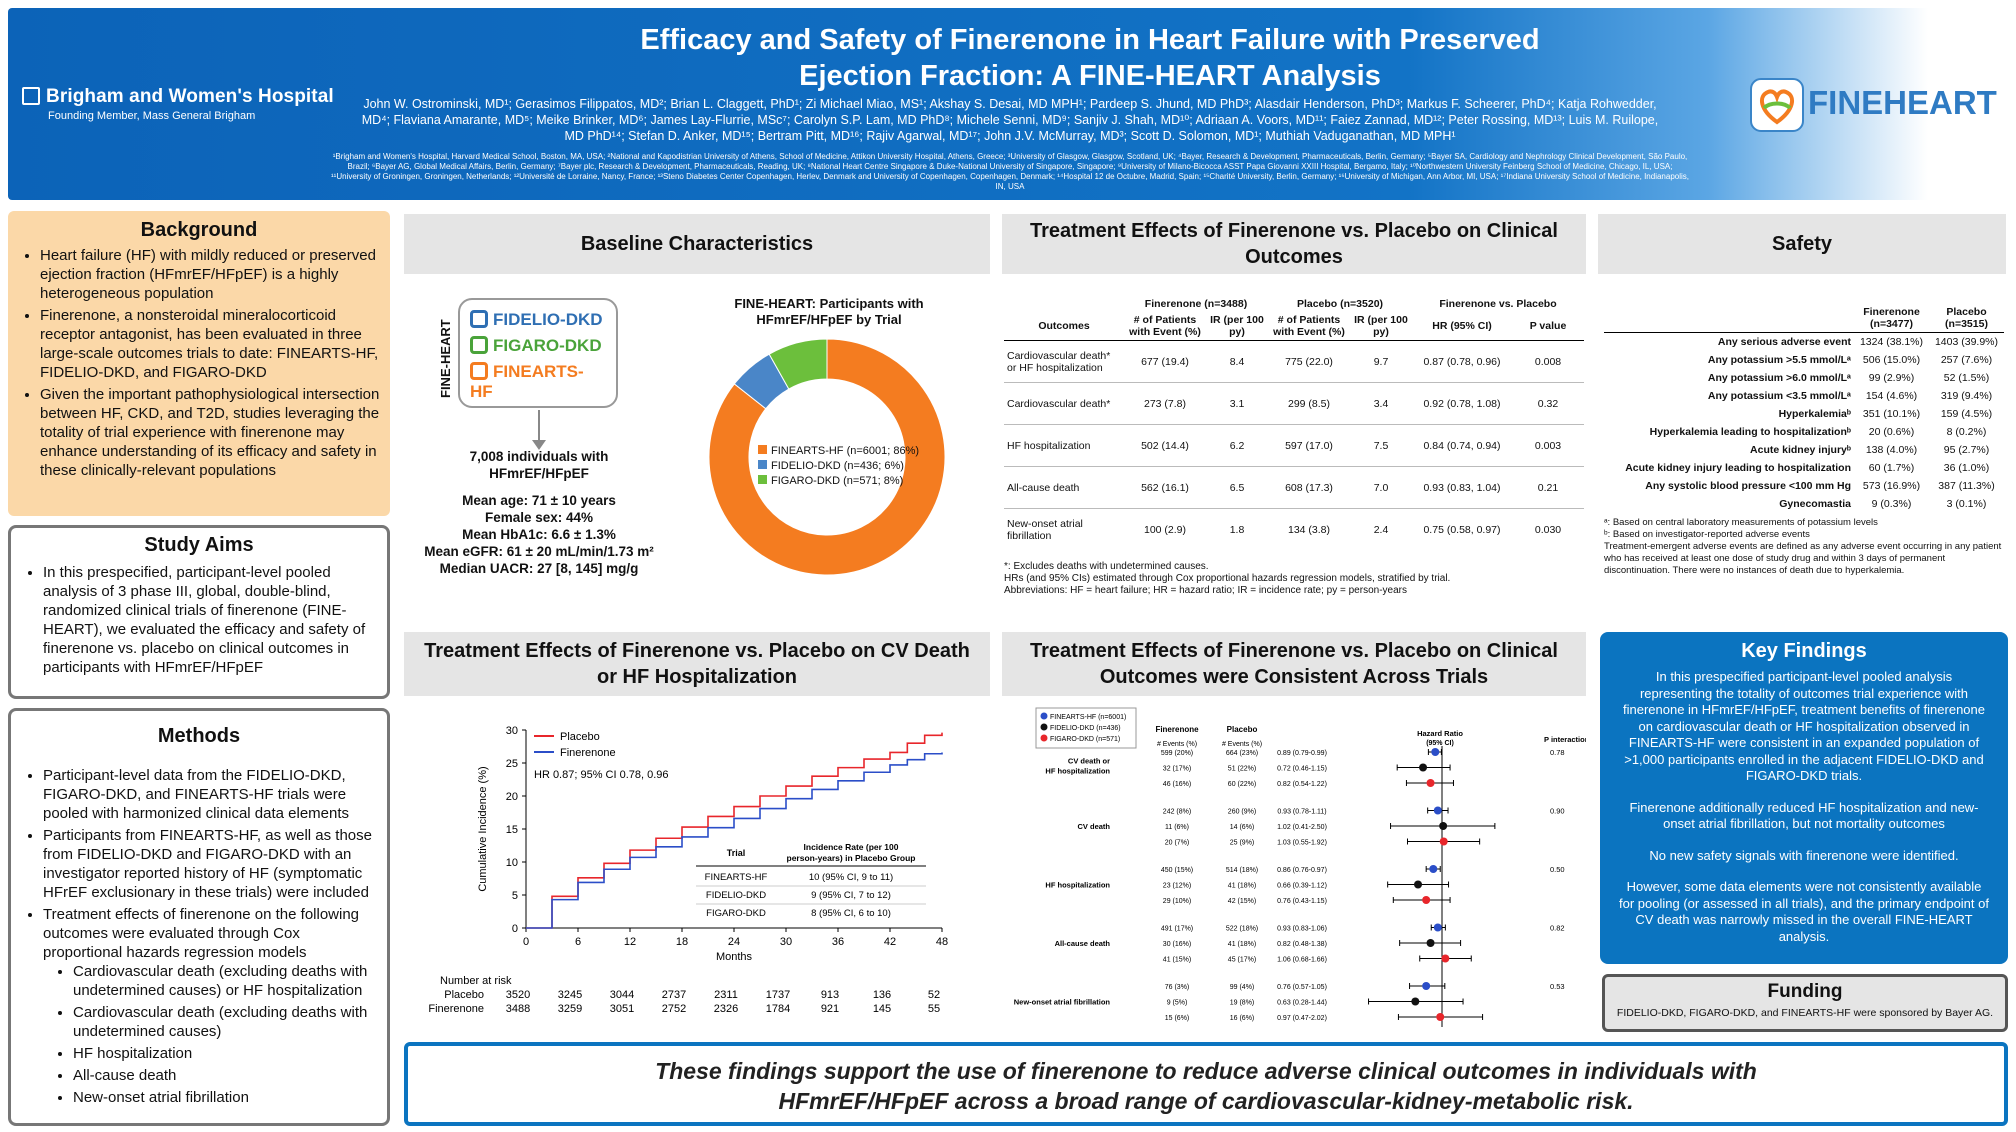 This screenshot has width=2016, height=1132. I want to click on outcome-cell: All-cause death, so click(1043, 487).